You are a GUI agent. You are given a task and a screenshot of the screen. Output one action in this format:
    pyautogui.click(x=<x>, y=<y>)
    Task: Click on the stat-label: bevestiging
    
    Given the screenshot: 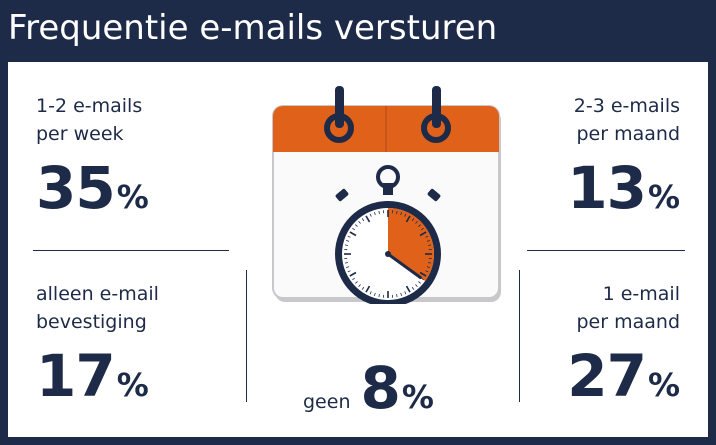 What is the action you would take?
    pyautogui.click(x=91, y=322)
    